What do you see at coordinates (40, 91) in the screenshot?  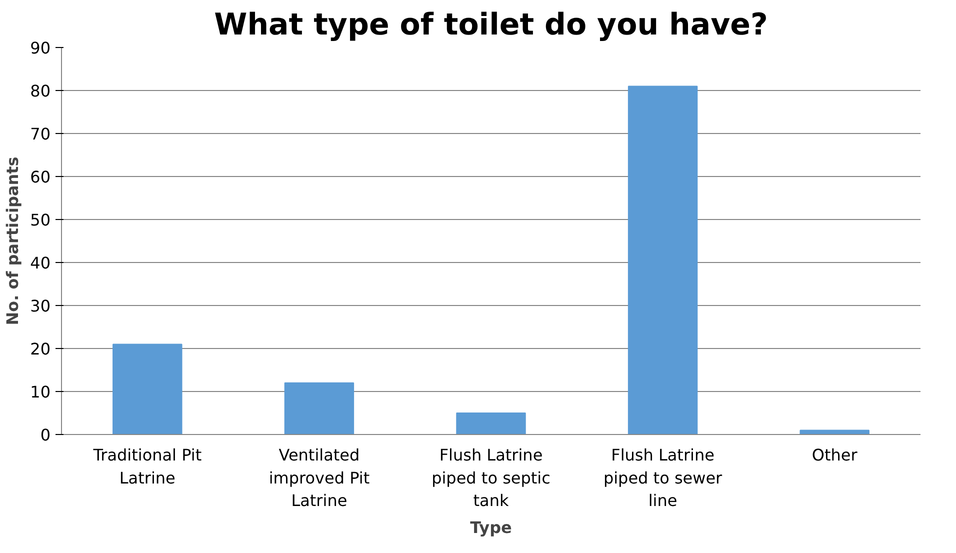 I see `y-tick-label: 80` at bounding box center [40, 91].